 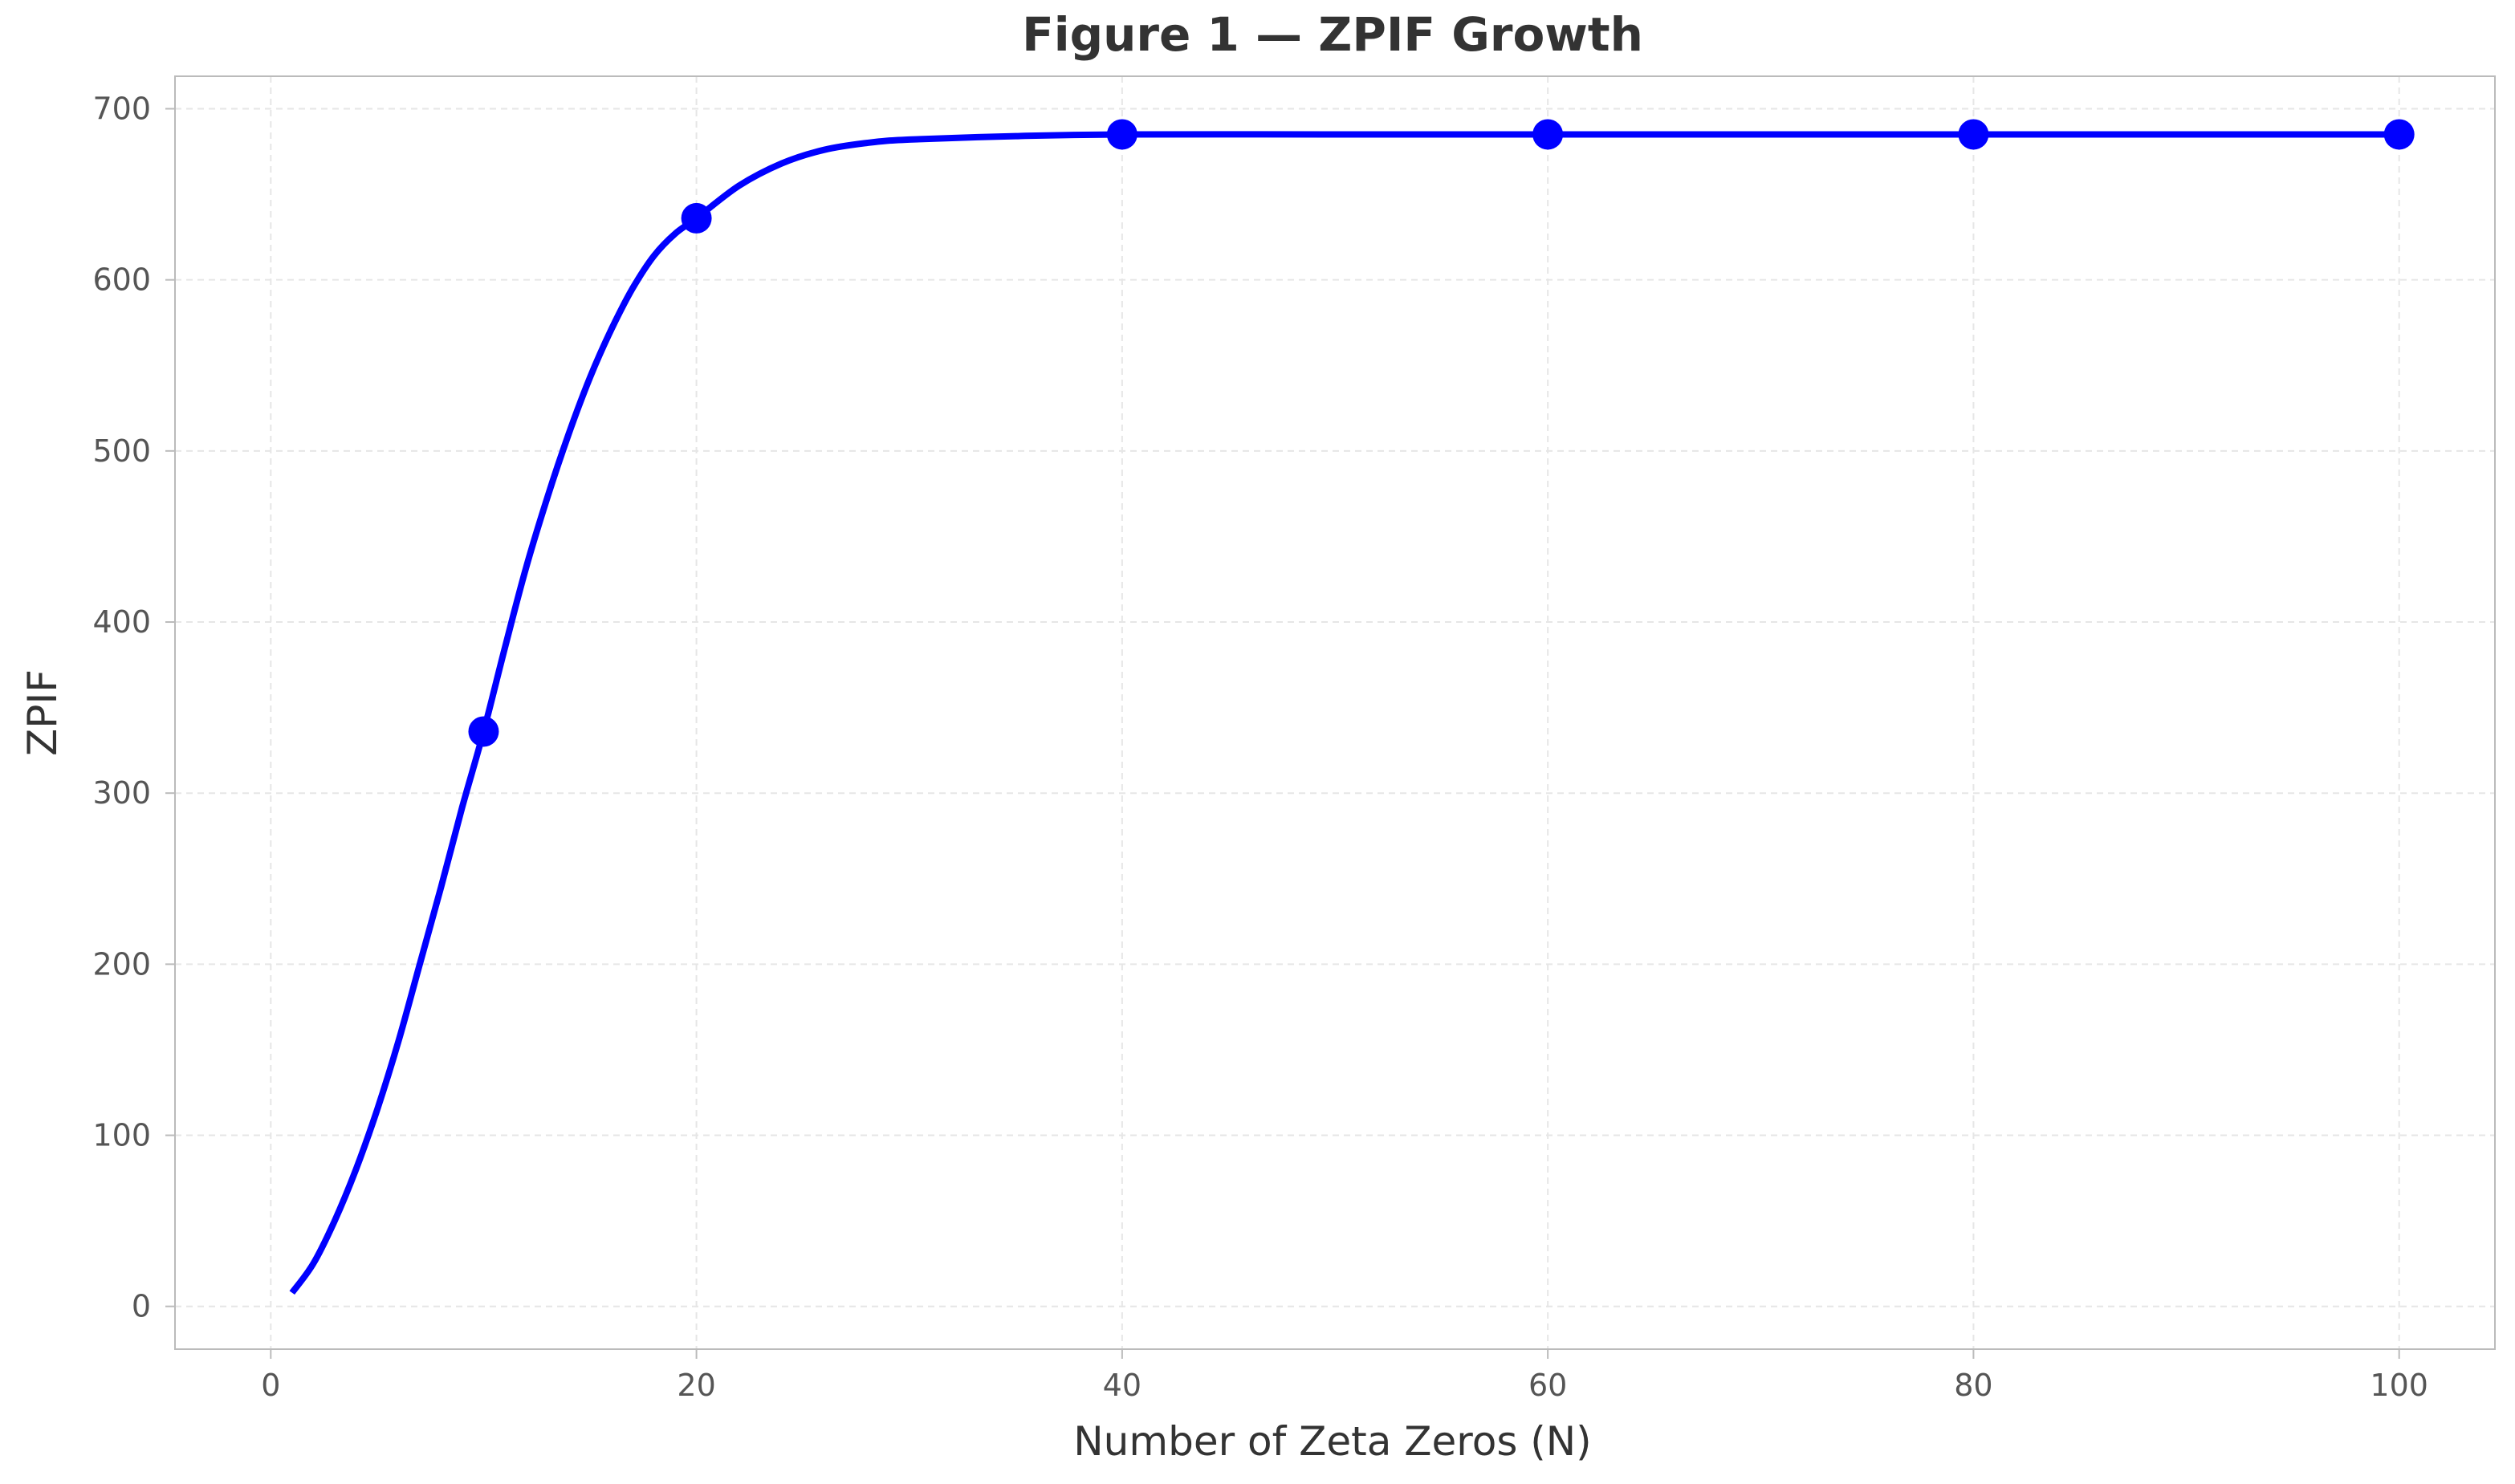 What do you see at coordinates (2399, 1385) in the screenshot?
I see `x-tick-label: 100` at bounding box center [2399, 1385].